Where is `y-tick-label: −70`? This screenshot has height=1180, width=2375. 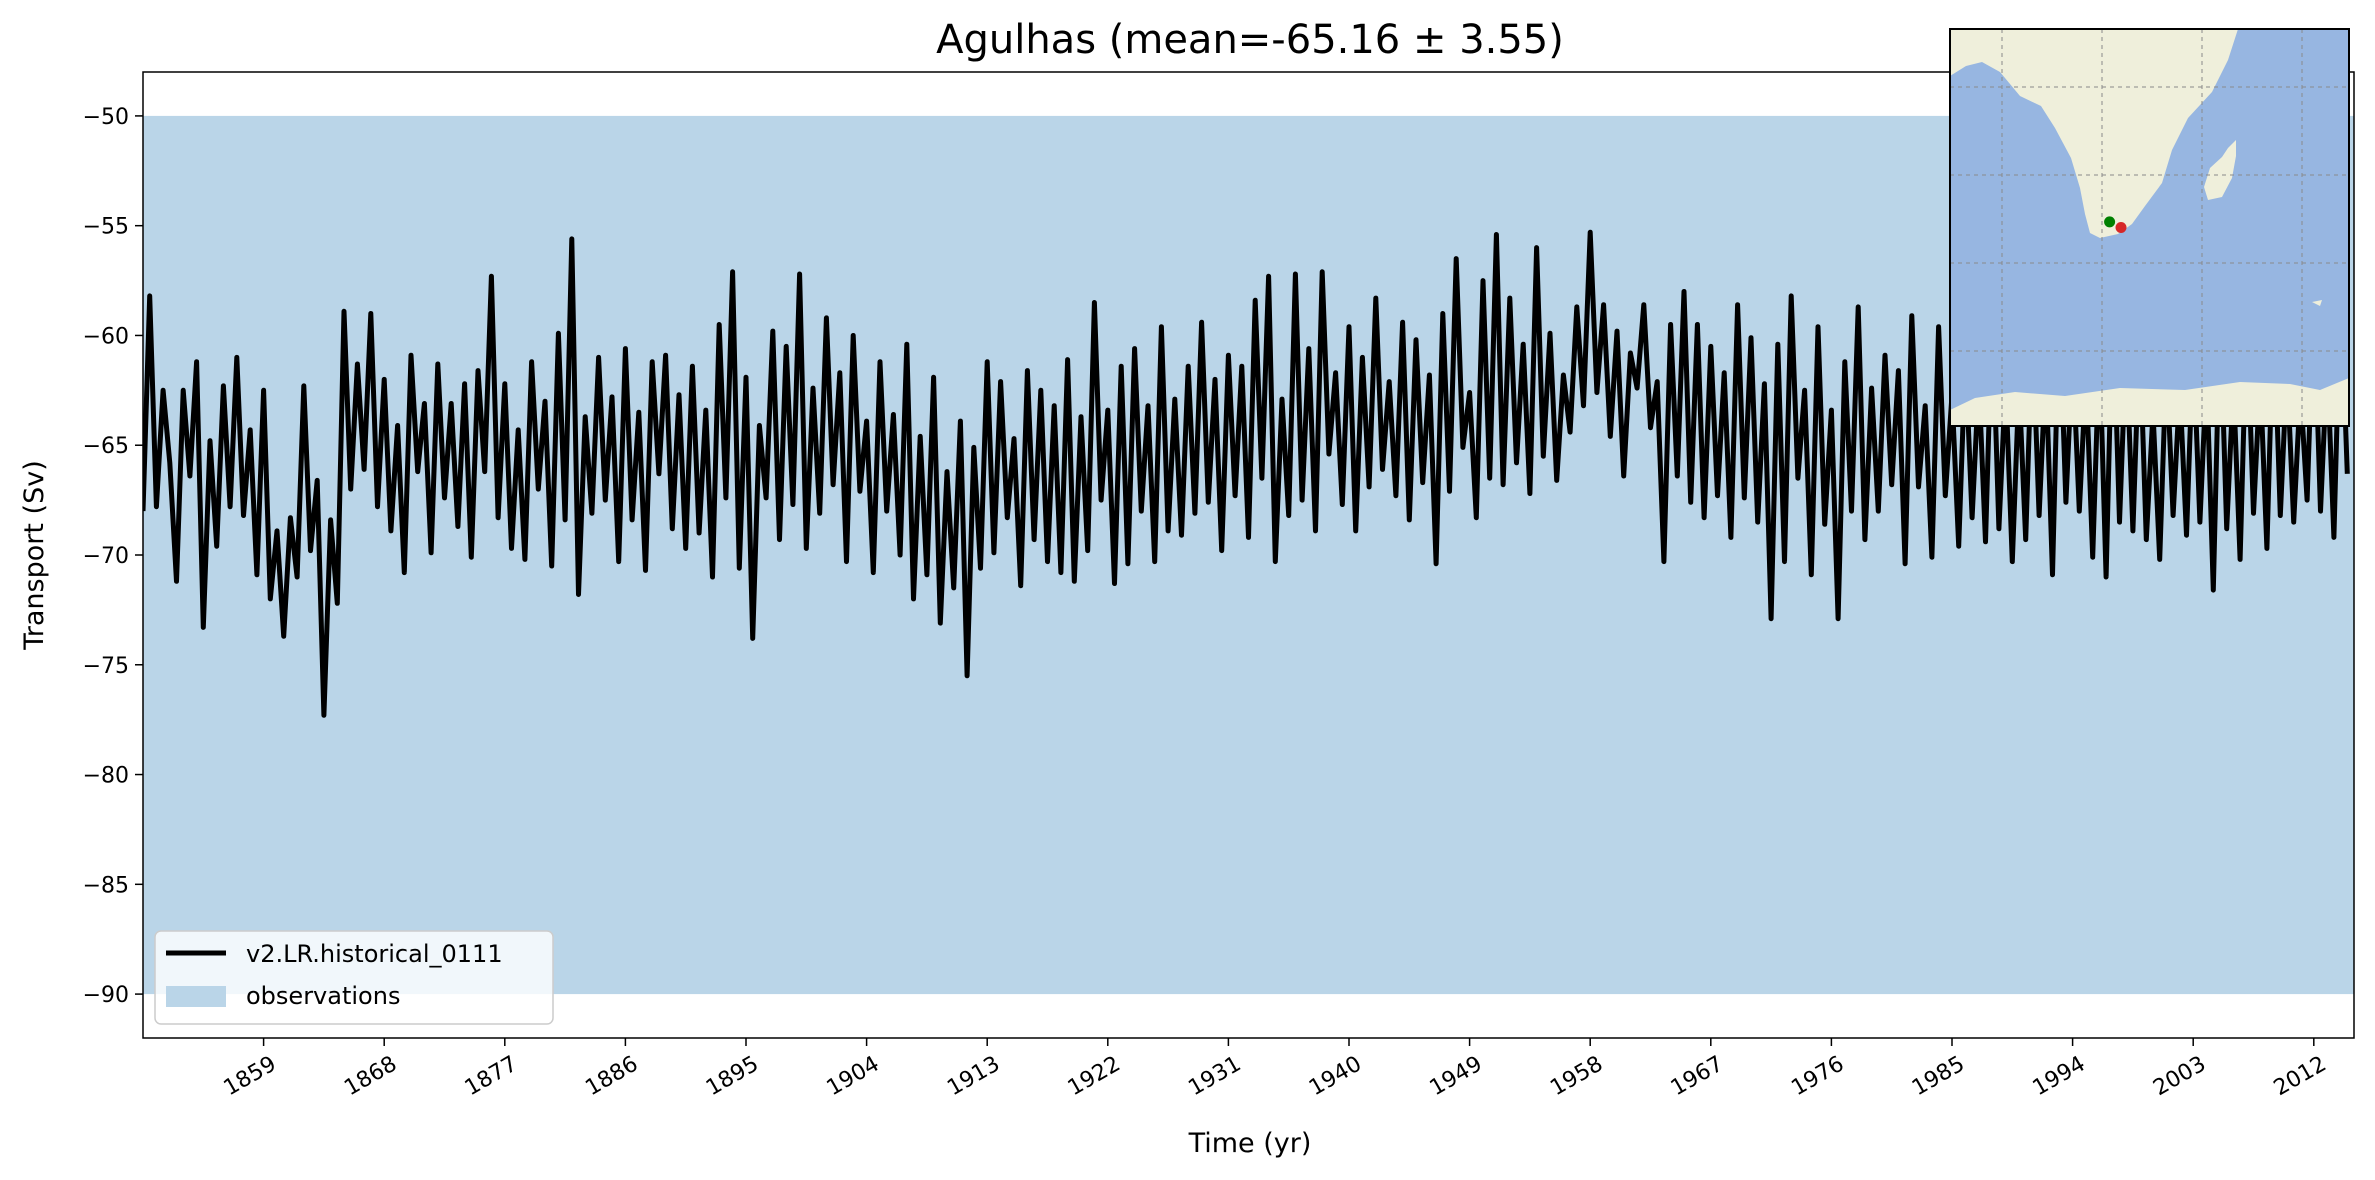
y-tick-label: −70 is located at coordinates (106, 556).